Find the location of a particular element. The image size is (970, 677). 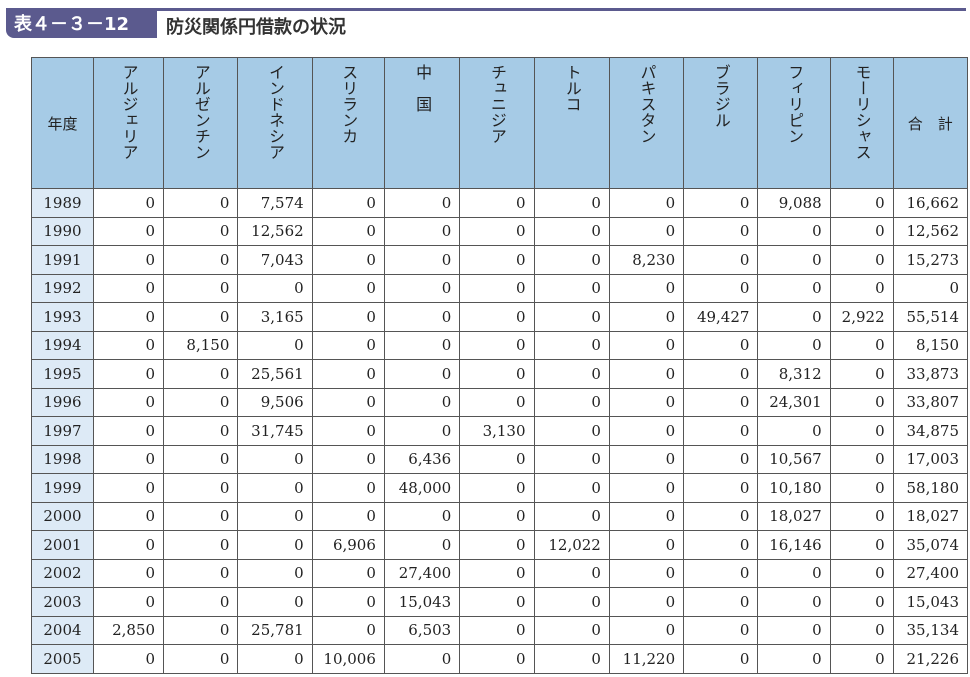

total-column-header: 合 計 is located at coordinates (930, 123).